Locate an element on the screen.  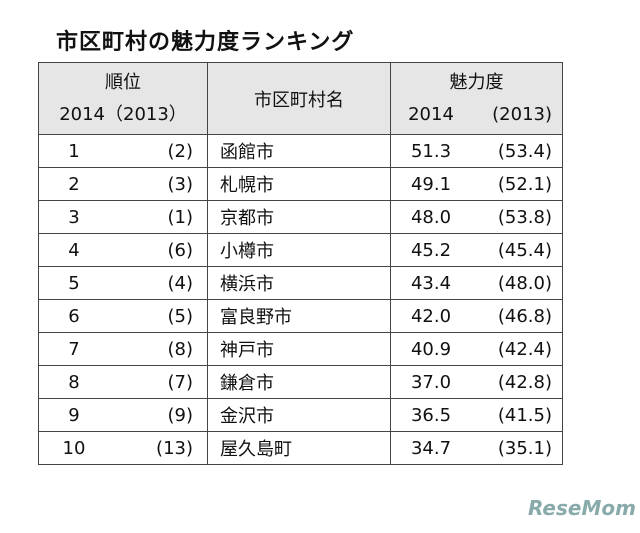
score: 37.0 is located at coordinates (431, 382).